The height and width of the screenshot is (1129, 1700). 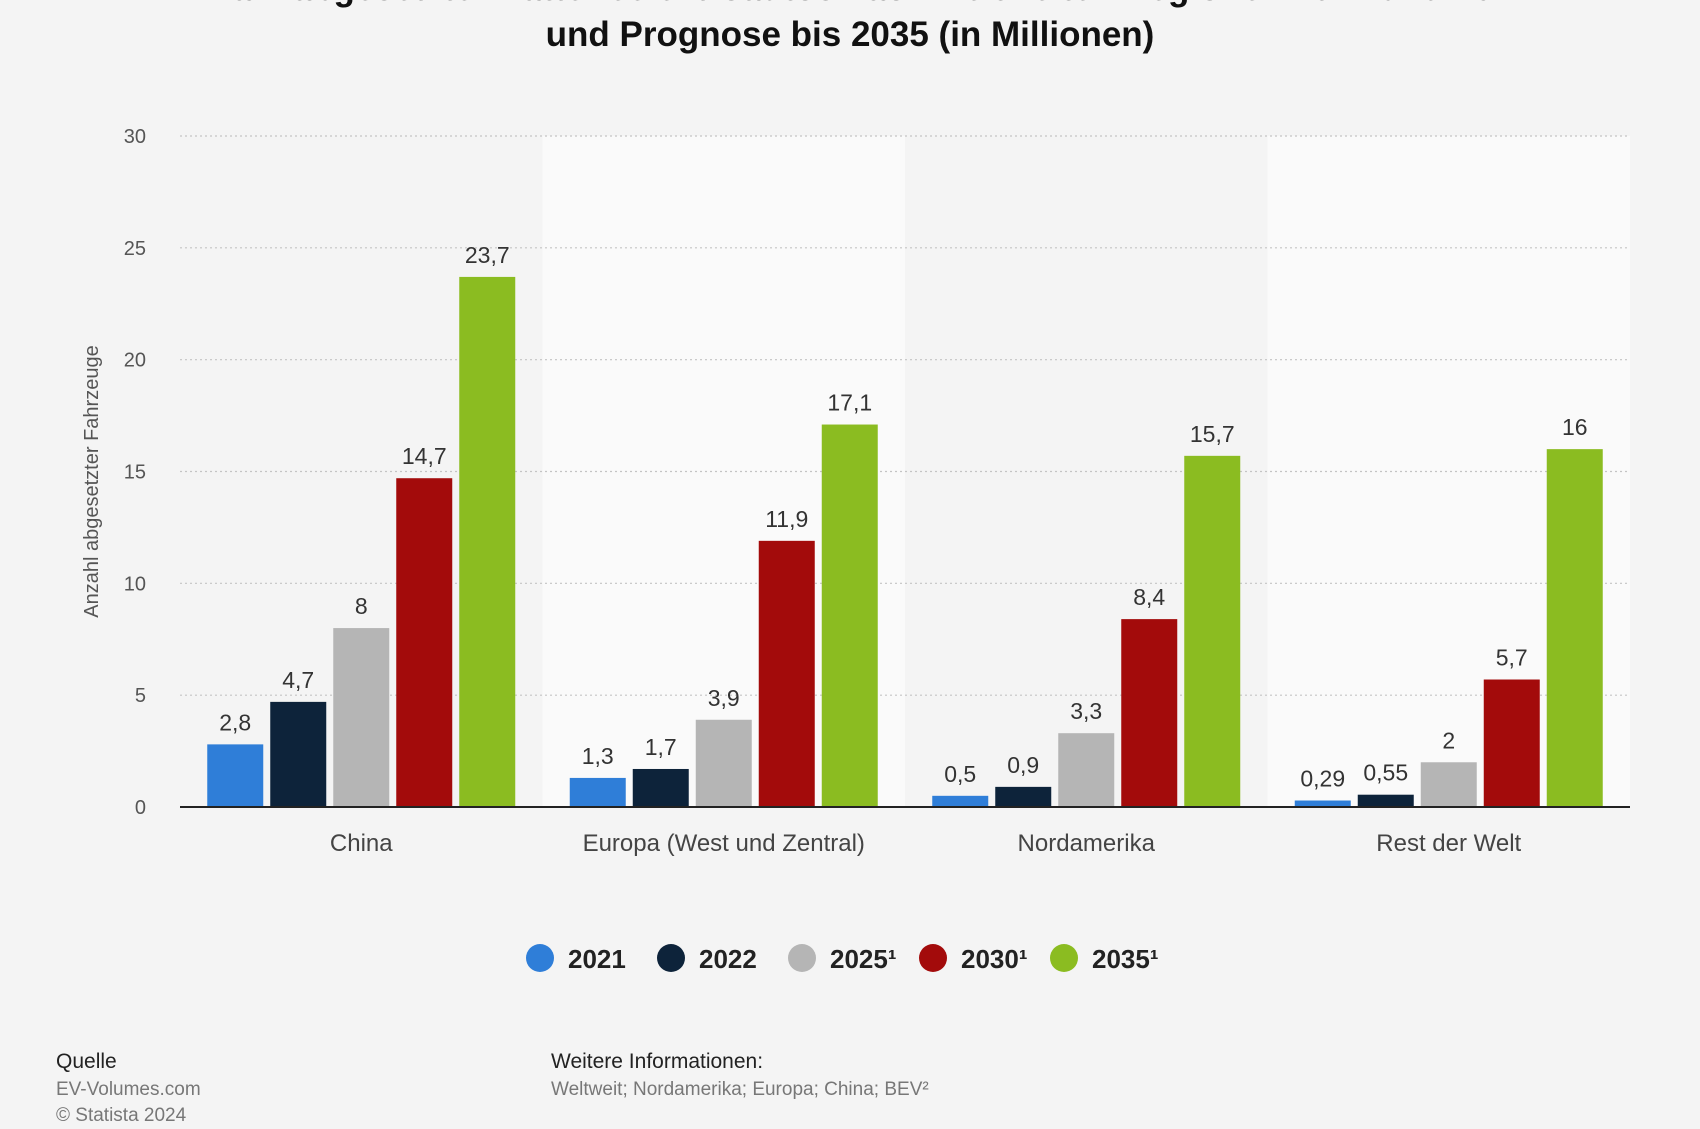 What do you see at coordinates (1448, 843) in the screenshot?
I see `category-label: Rest der Welt` at bounding box center [1448, 843].